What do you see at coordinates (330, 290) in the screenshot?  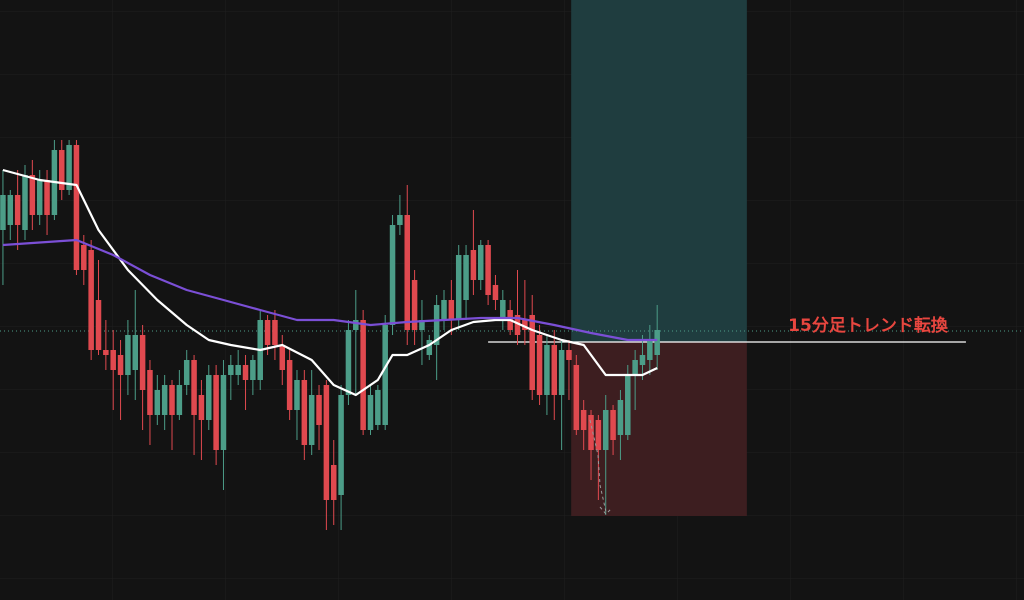 I see `moving-average` at bounding box center [330, 290].